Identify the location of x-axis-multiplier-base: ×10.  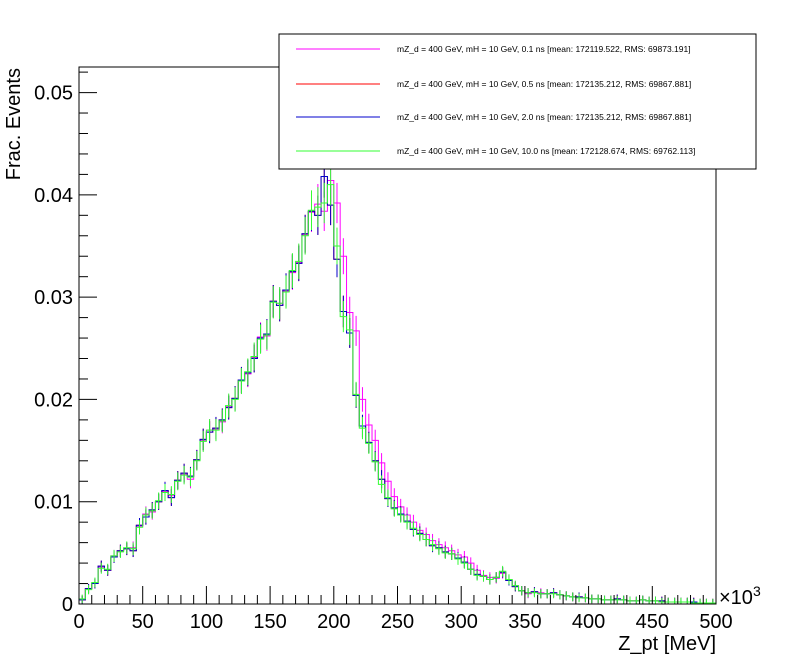
(736, 598).